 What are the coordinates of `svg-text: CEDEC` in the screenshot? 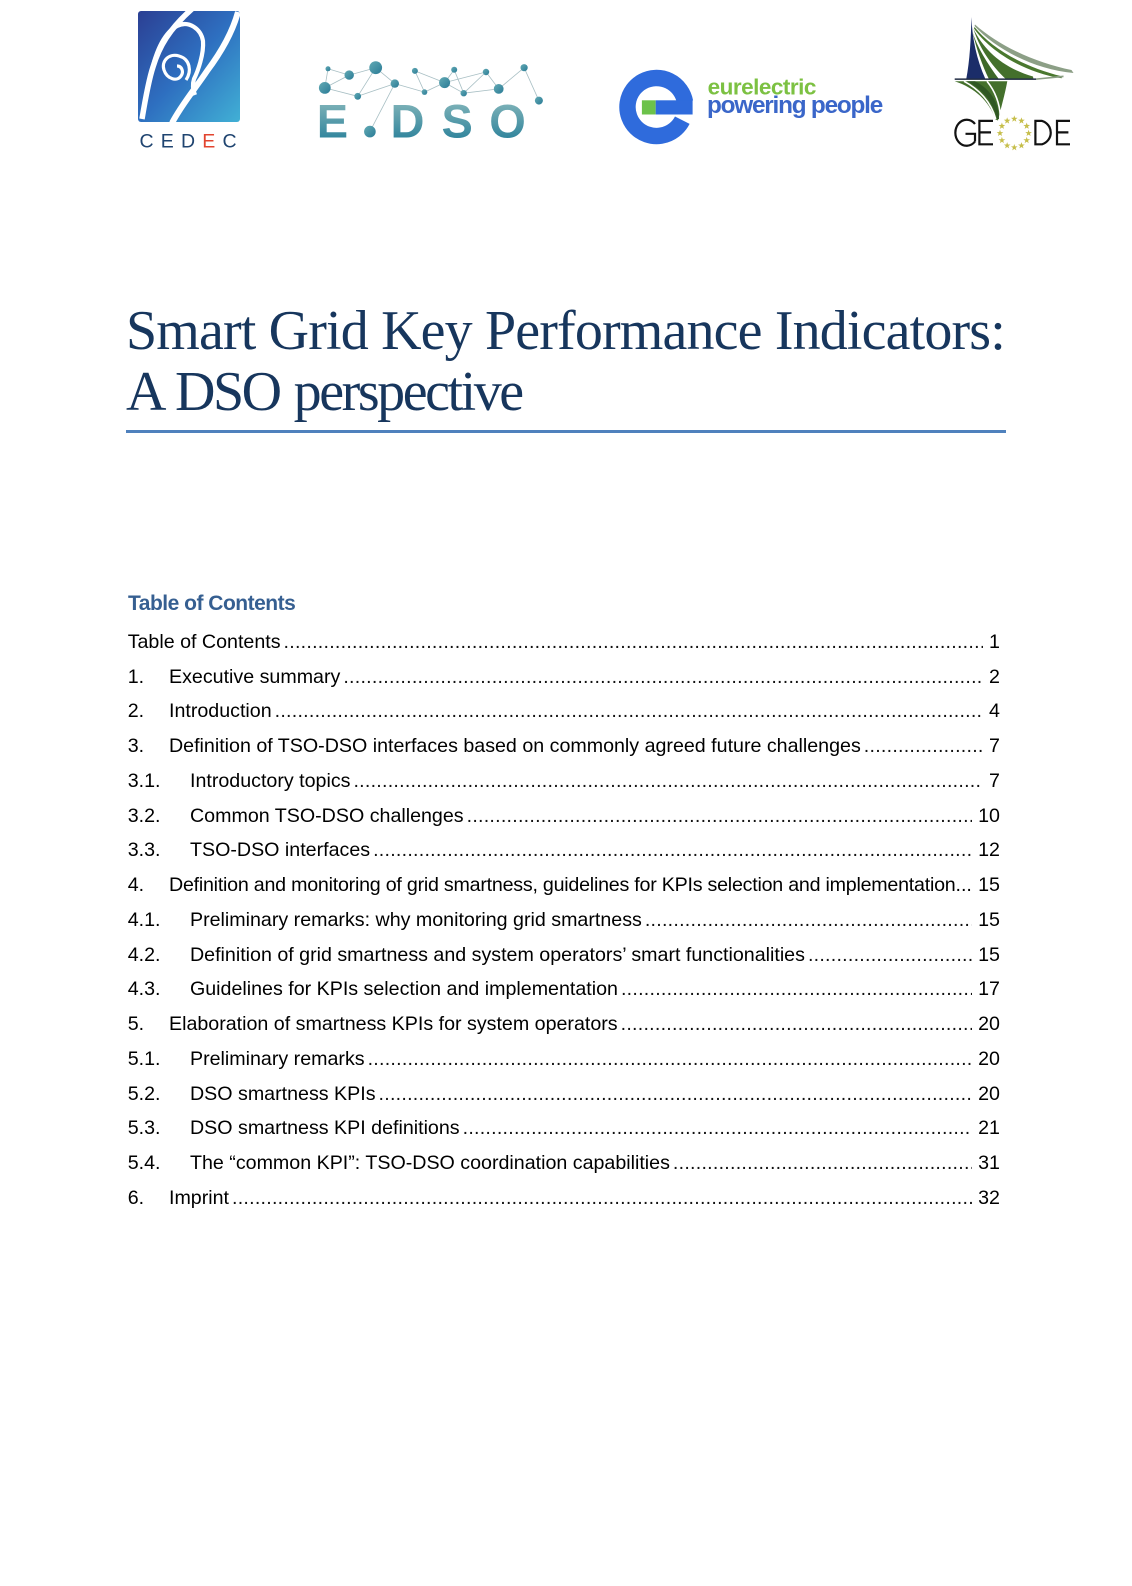 It's located at (192, 141).